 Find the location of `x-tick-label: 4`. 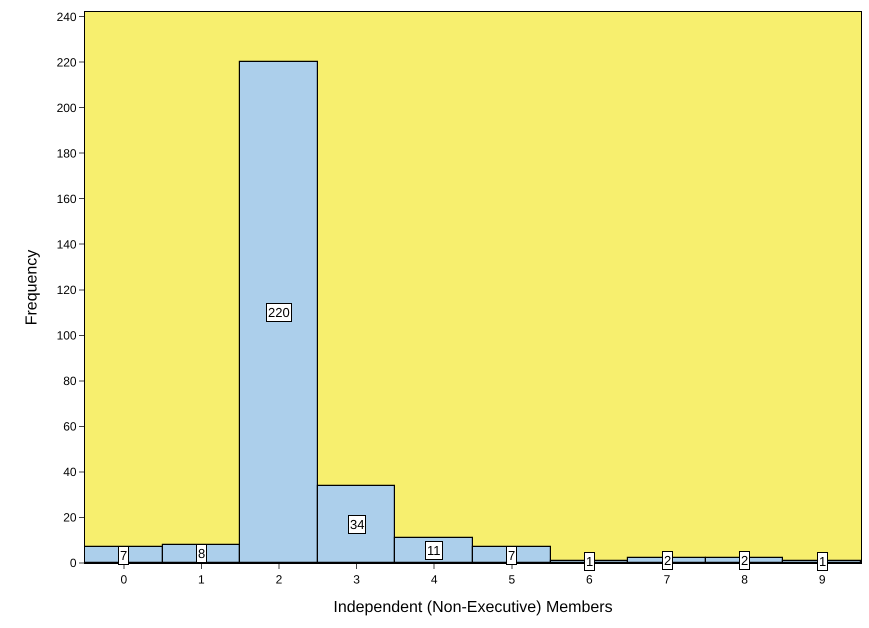

x-tick-label: 4 is located at coordinates (434, 579).